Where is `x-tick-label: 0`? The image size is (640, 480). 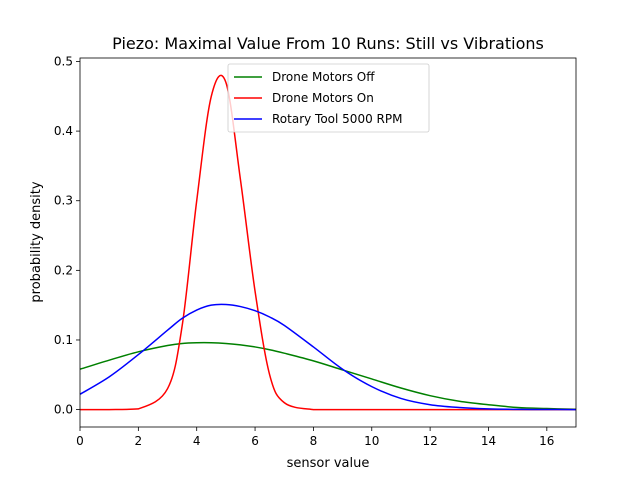
x-tick-label: 0 is located at coordinates (80, 441).